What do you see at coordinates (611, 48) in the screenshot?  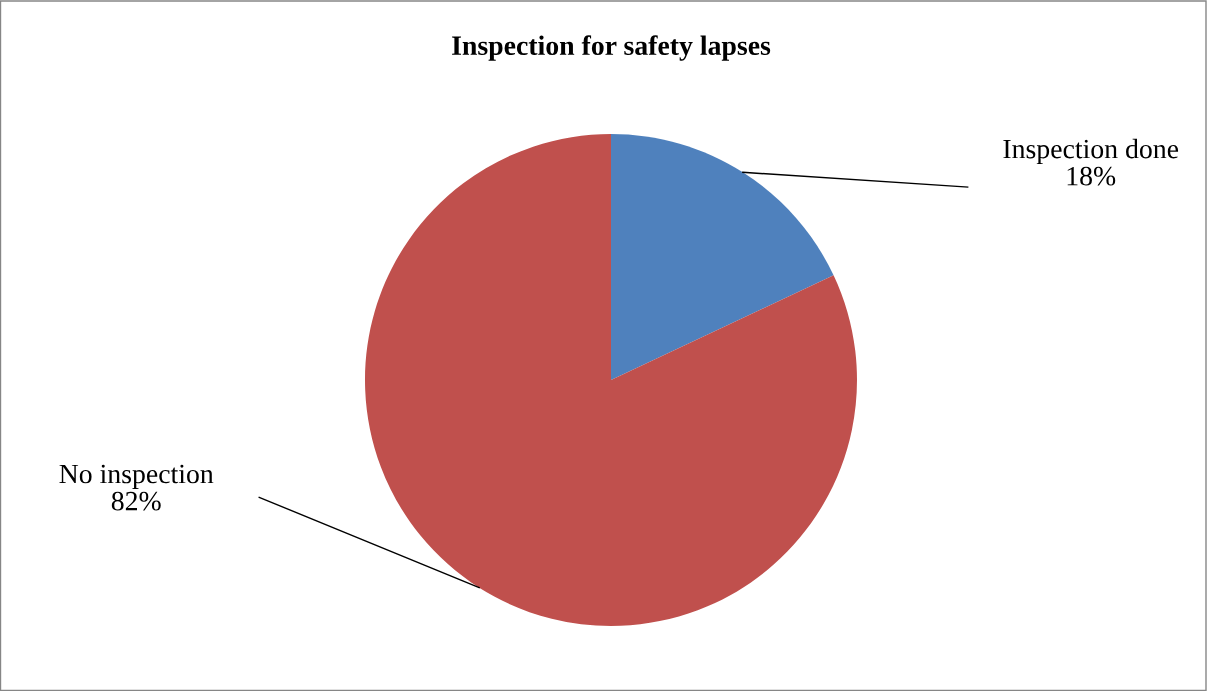 I see `chart-title: Inspection for safety lapses` at bounding box center [611, 48].